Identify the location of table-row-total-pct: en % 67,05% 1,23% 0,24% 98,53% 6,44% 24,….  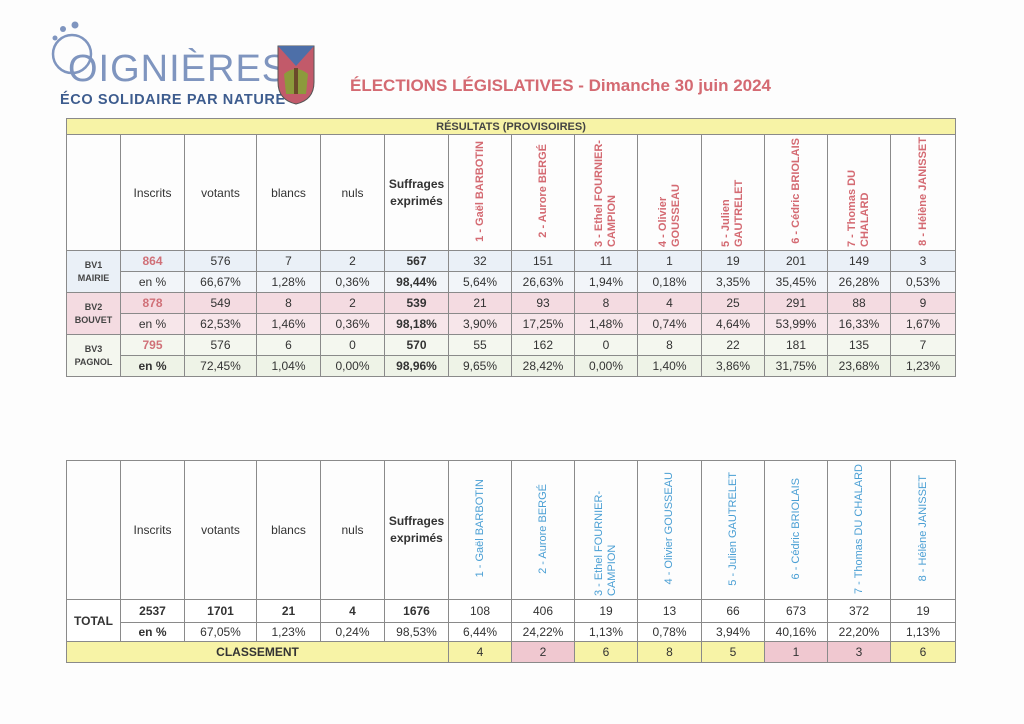
(511, 632).